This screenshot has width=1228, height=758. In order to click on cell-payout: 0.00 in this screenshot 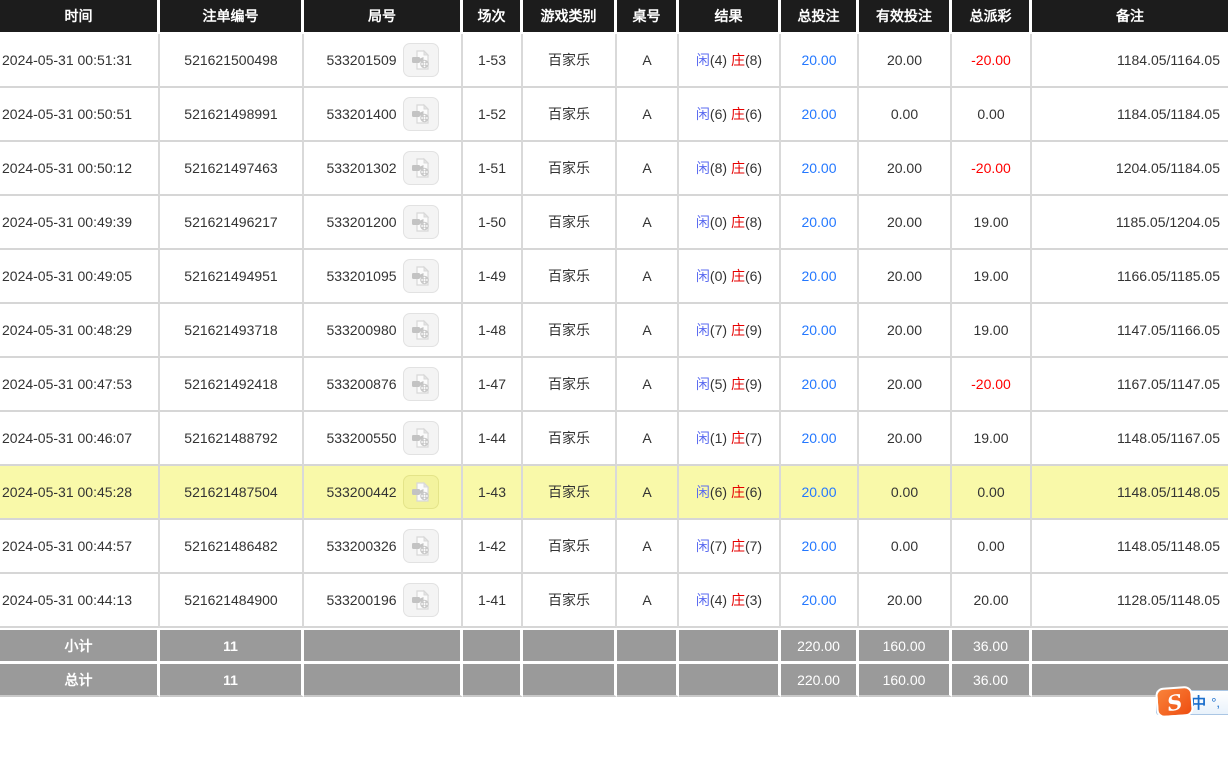, I will do `click(992, 547)`.